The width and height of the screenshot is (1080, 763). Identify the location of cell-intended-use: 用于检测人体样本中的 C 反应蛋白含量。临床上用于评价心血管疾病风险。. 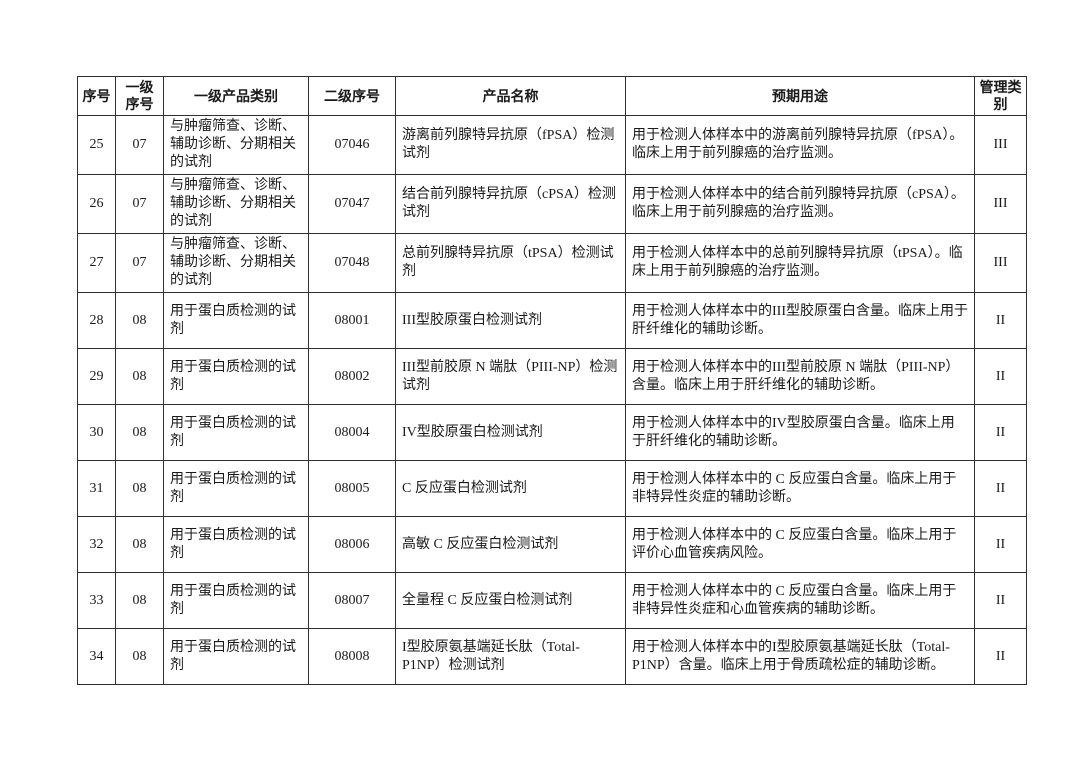
(800, 544).